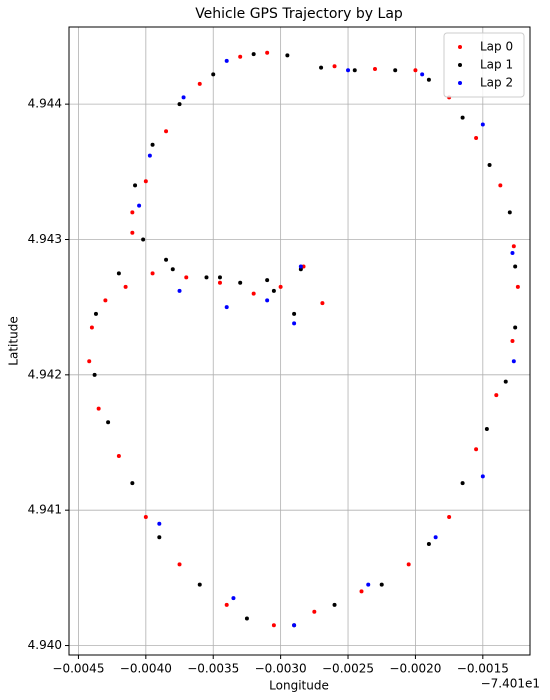  Describe the element at coordinates (14, 340) in the screenshot. I see `y-axis-label: Latitude` at that location.